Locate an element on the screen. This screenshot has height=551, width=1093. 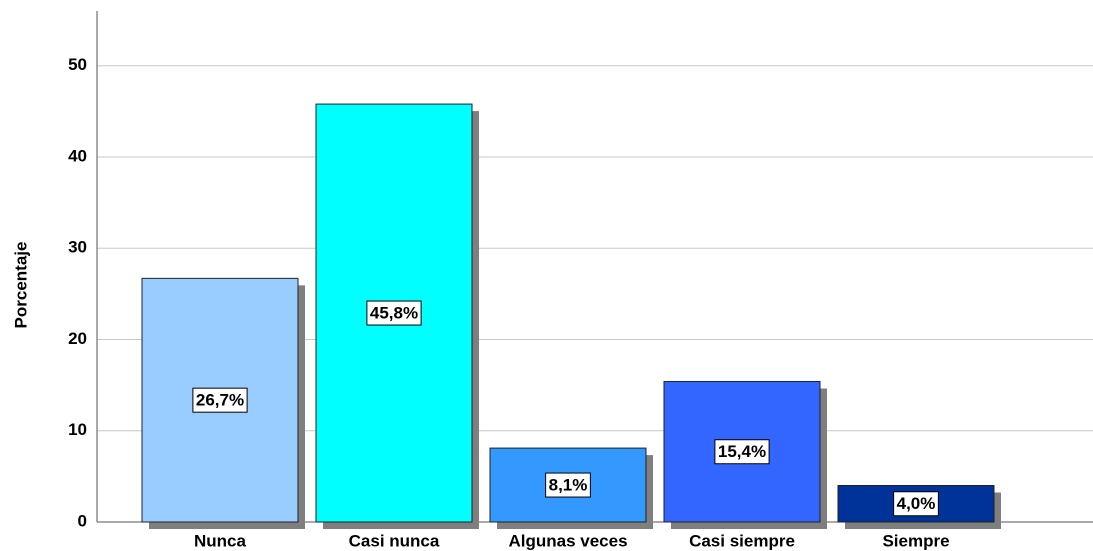
value-label-group: 4,0% is located at coordinates (916, 504).